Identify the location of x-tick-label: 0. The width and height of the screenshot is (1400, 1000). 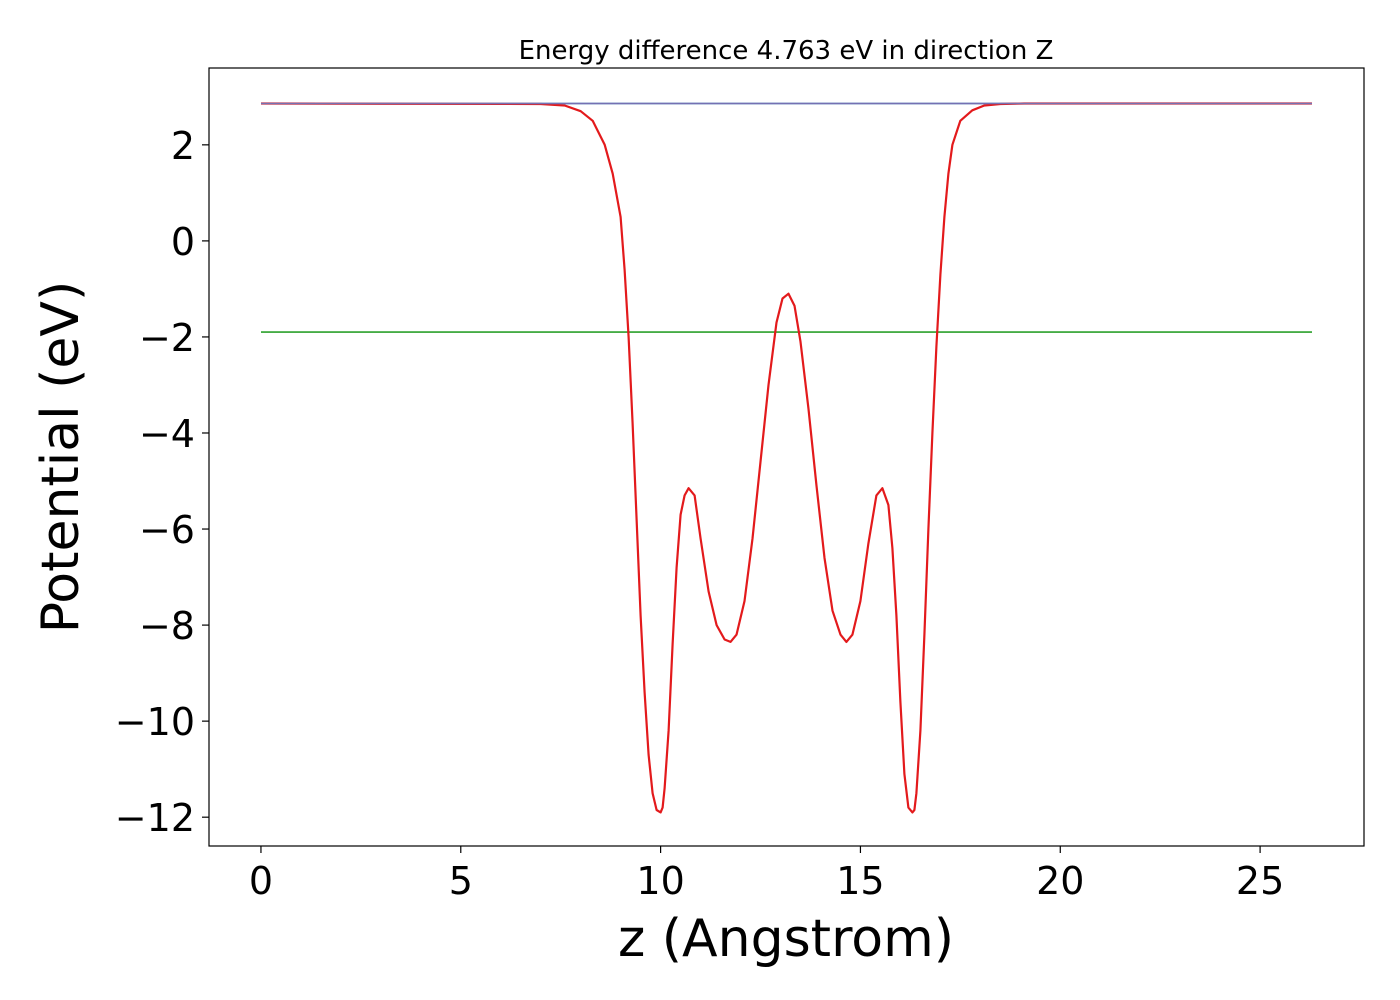
(261, 881).